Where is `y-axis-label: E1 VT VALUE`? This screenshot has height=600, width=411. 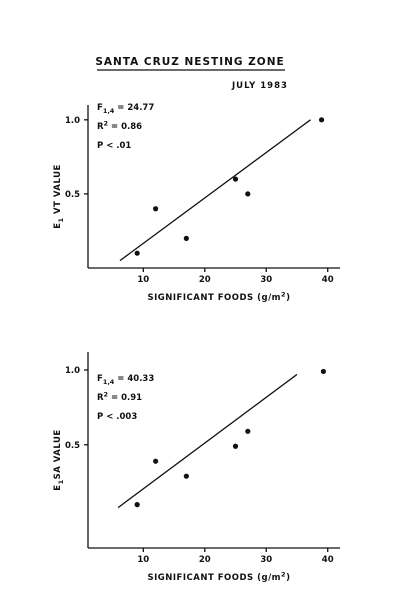
y-axis-label: E1 VT VALUE is located at coordinates (59, 196).